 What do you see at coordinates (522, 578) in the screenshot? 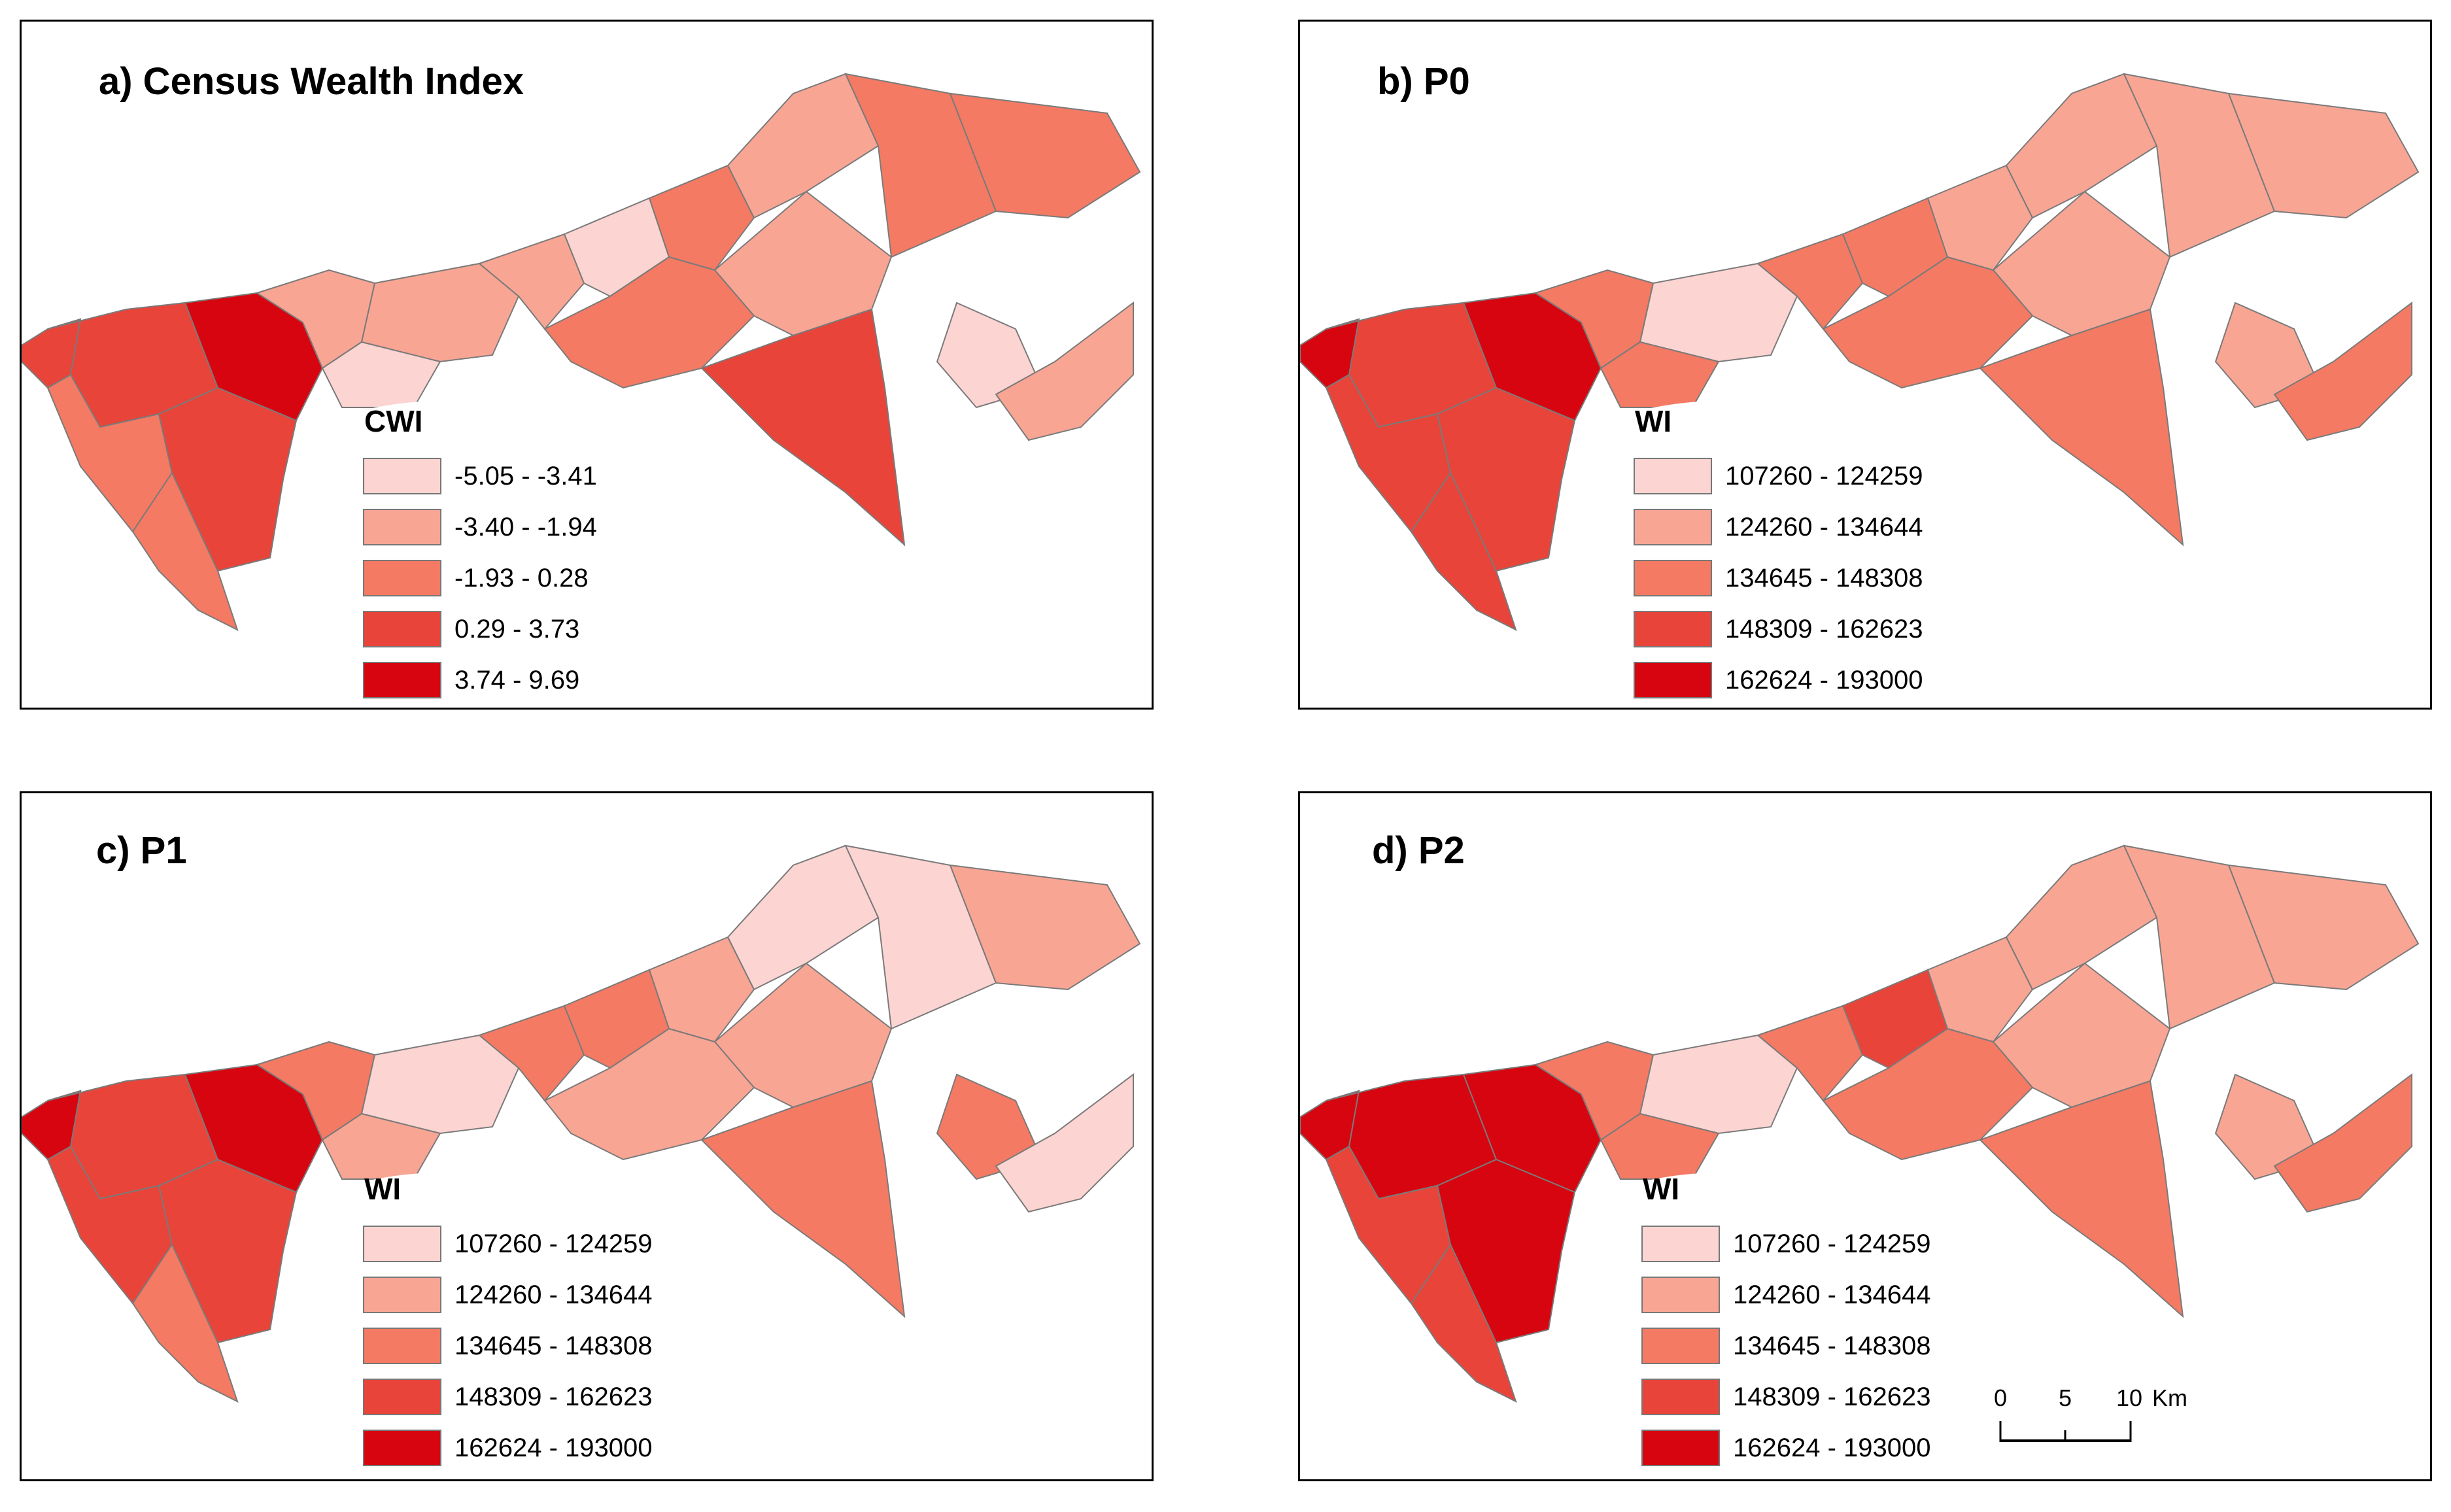
I see `legend-label: -1.93 - 0.28` at bounding box center [522, 578].